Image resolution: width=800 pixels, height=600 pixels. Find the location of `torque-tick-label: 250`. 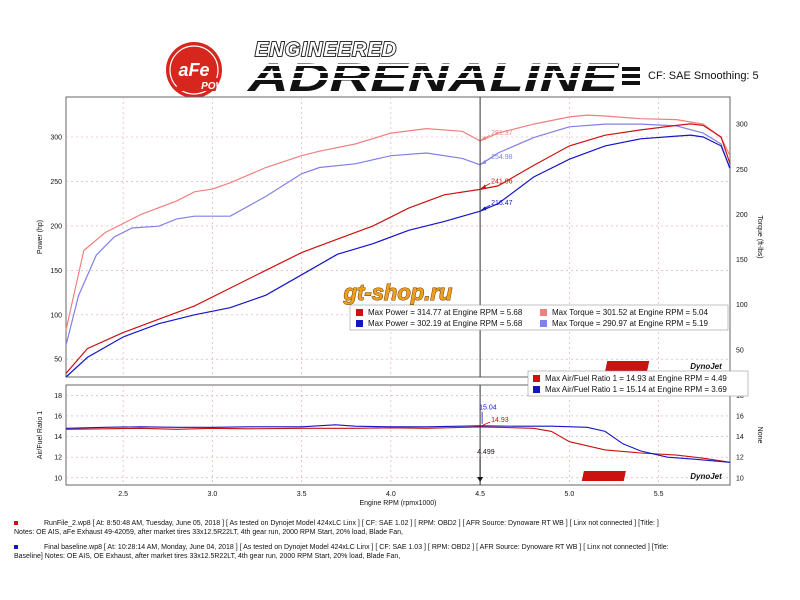

torque-tick-label: 250 is located at coordinates (742, 170).